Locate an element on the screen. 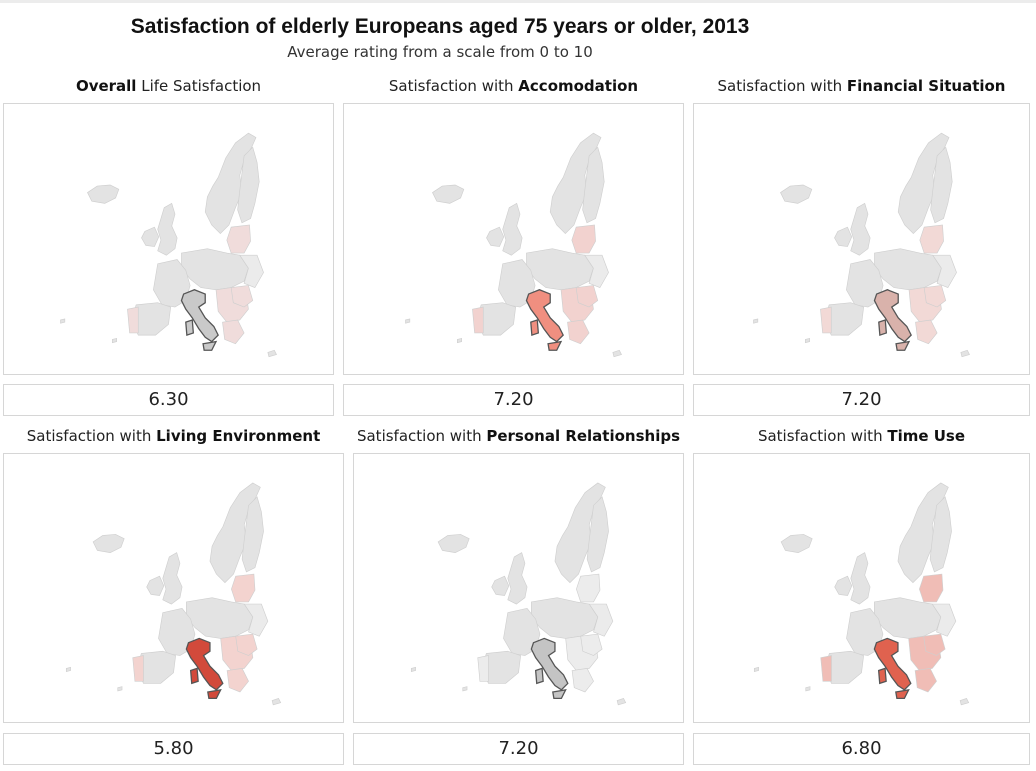  map-accomodation is located at coordinates (513, 239).